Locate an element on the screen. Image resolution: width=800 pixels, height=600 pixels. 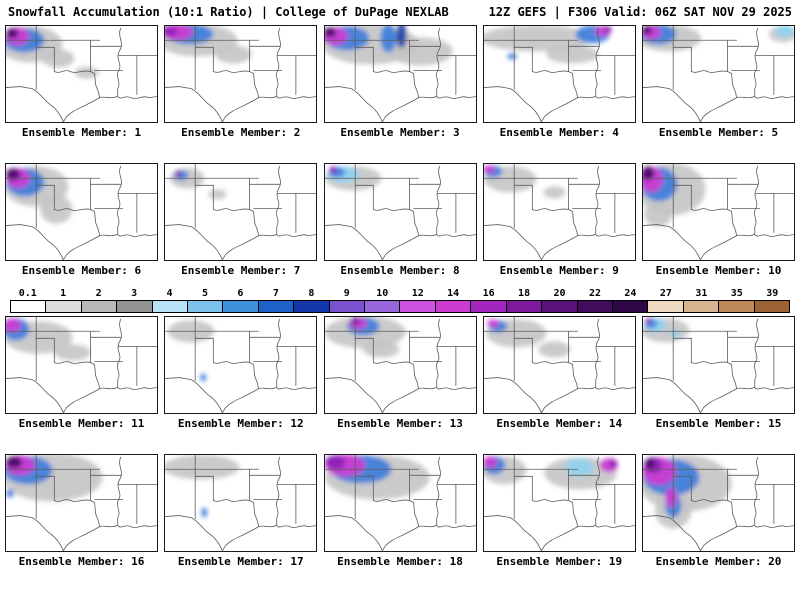
ensemble-panel: Ensemble Member: 1 is located at coordinates (81, 83).